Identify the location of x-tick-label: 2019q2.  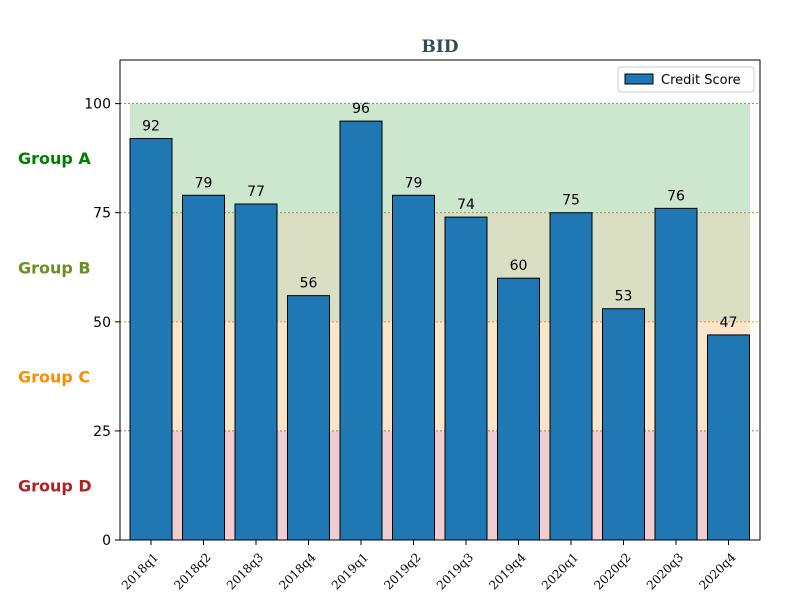
(402, 571).